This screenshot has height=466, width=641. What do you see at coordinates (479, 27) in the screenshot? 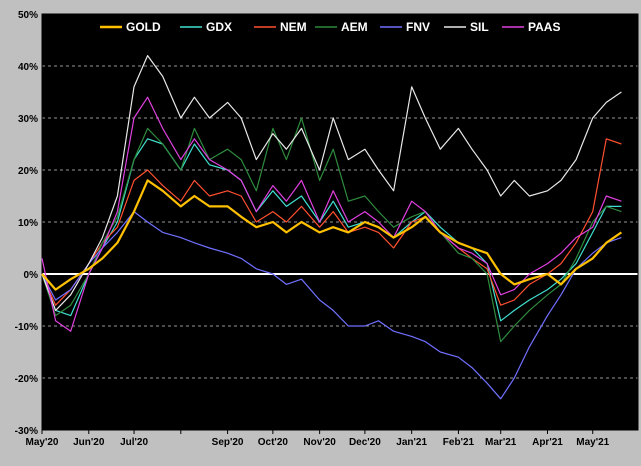
I see `legend-label-sil: SIL` at bounding box center [479, 27].